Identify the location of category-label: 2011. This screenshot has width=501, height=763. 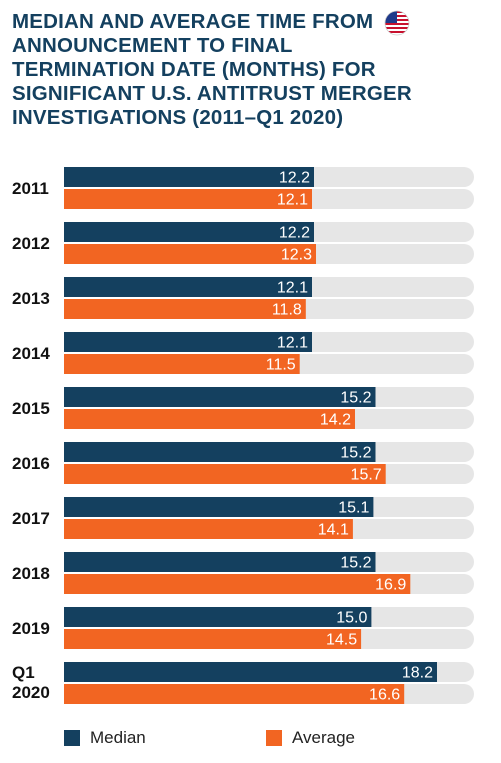
(30, 188).